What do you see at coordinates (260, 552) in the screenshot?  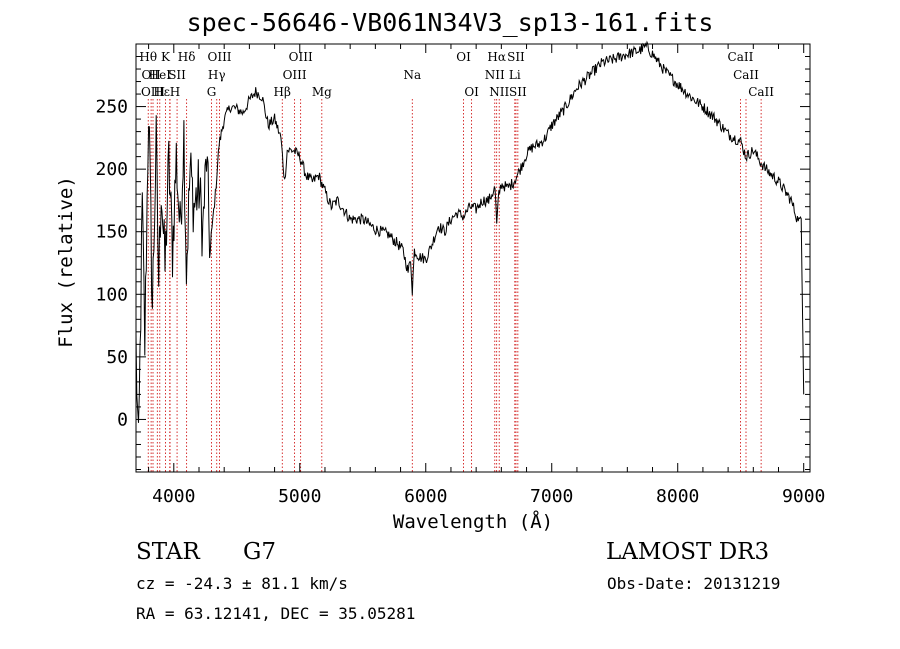 I see `object-subclass: G7` at bounding box center [260, 552].